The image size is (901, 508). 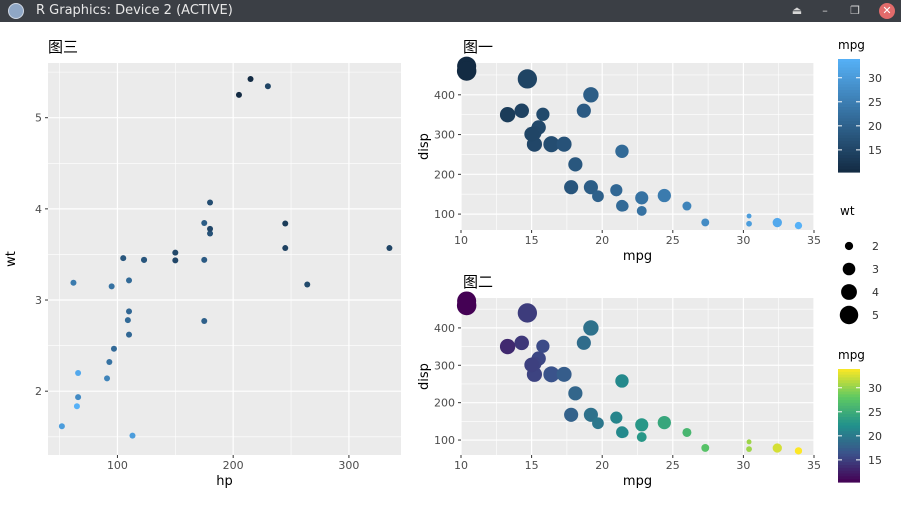 What do you see at coordinates (825, 10) in the screenshot?
I see `minimize-button: –` at bounding box center [825, 10].